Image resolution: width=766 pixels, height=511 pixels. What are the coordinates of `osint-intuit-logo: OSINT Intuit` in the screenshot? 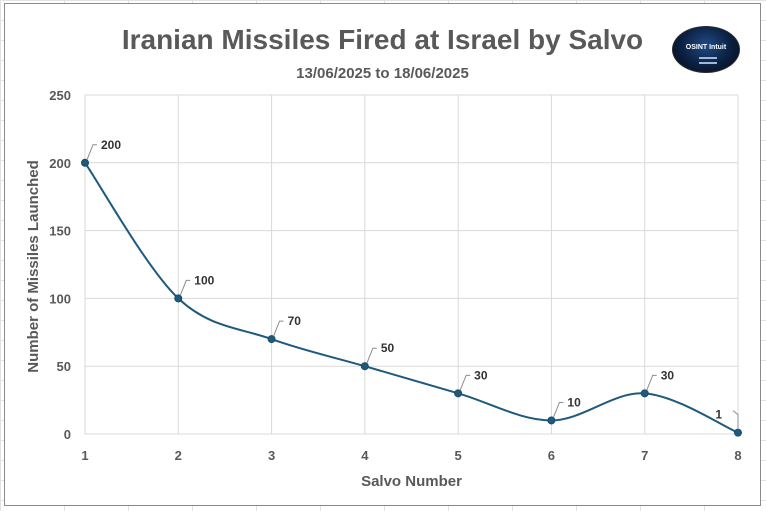 It's located at (706, 49).